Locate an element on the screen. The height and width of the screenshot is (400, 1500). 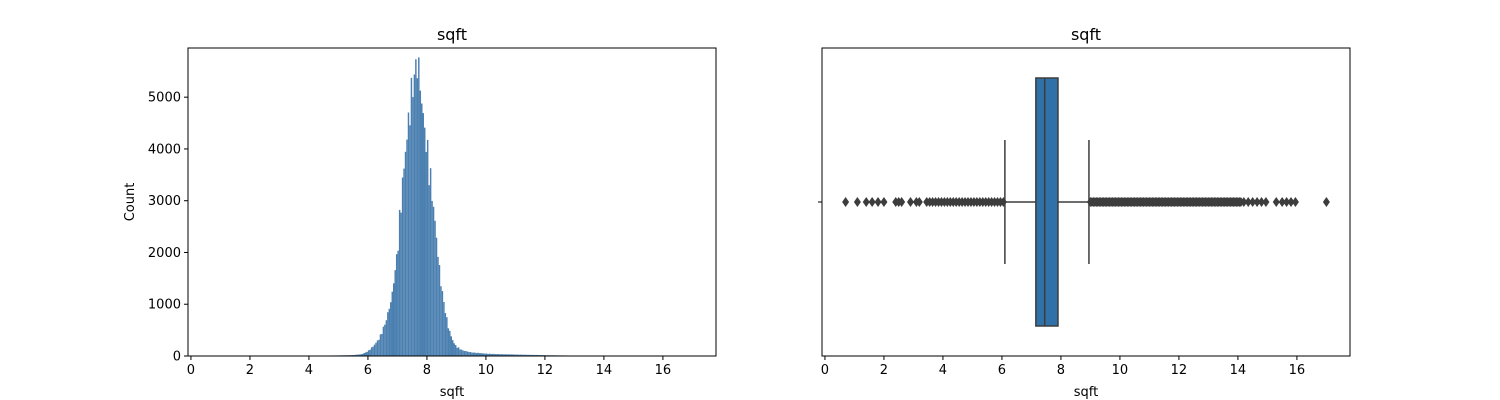
histogram-y-label: Count is located at coordinates (130, 202).